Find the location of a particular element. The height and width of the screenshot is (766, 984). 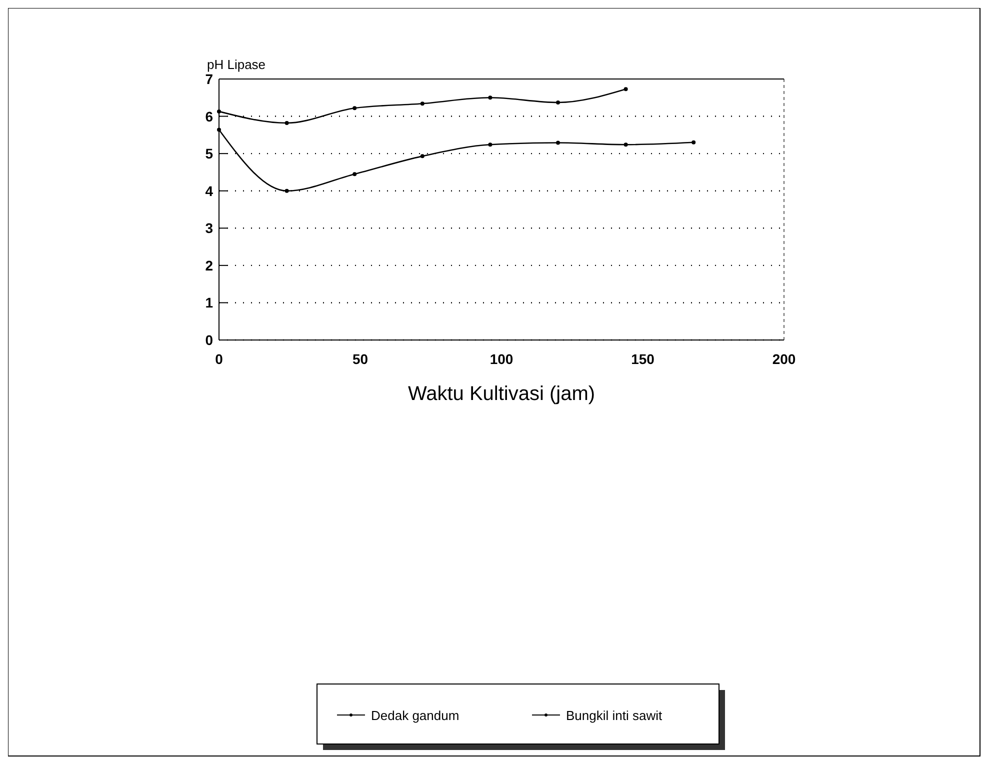

x-tick-label: 0 is located at coordinates (219, 359).